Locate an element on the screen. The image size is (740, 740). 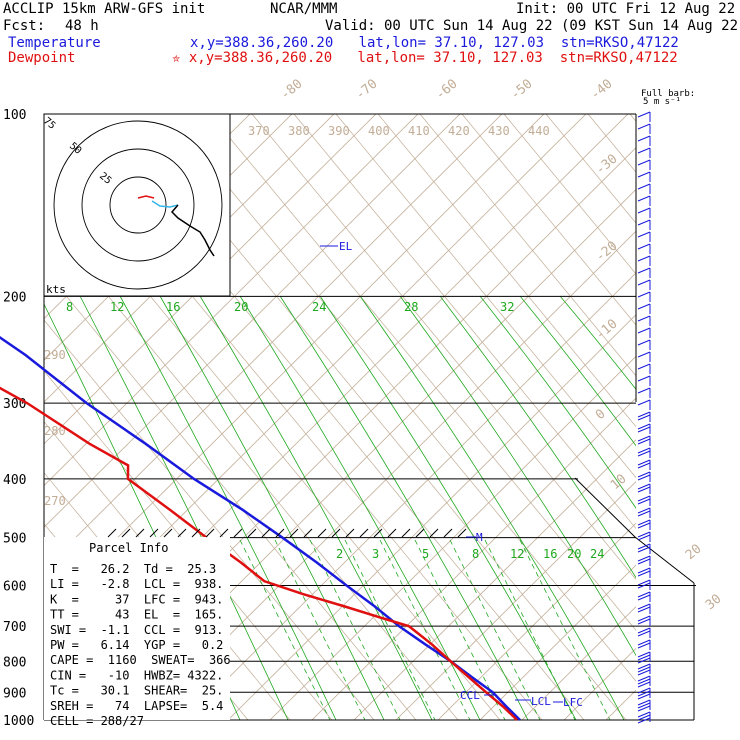
org-label: NCAR/MMM is located at coordinates (304, 9).